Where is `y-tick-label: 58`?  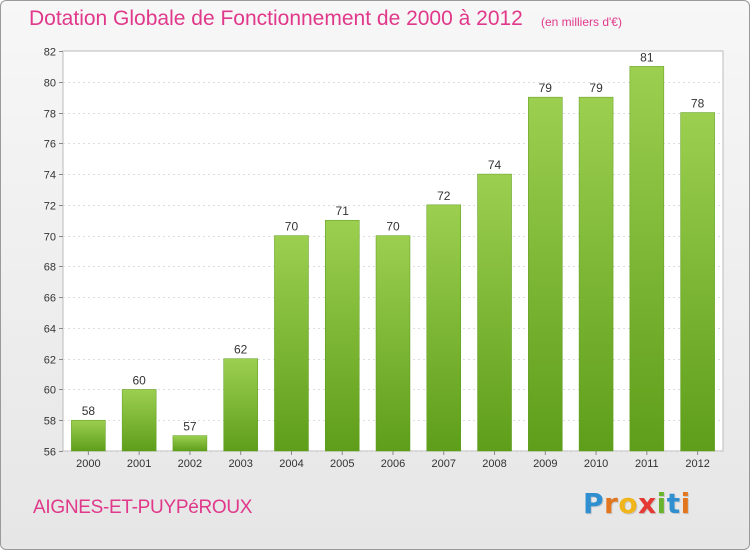
y-tick-label: 58 is located at coordinates (50, 422).